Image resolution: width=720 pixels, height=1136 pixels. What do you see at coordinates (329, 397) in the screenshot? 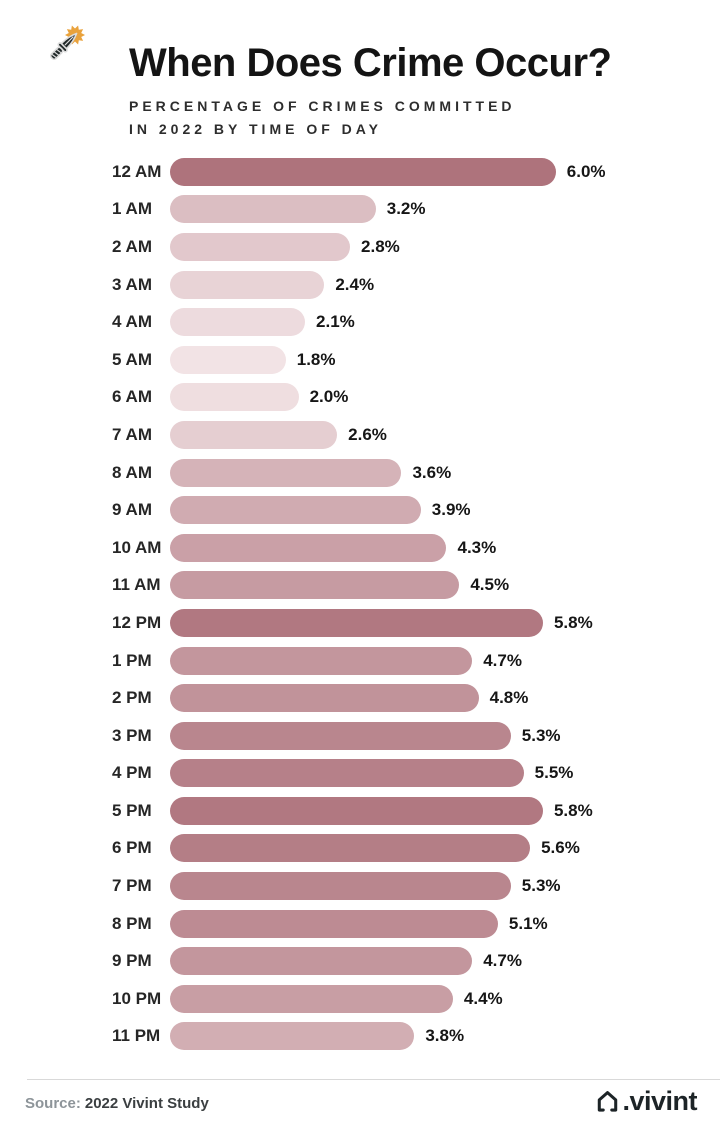
I see `value-label: 2.0%` at bounding box center [329, 397].